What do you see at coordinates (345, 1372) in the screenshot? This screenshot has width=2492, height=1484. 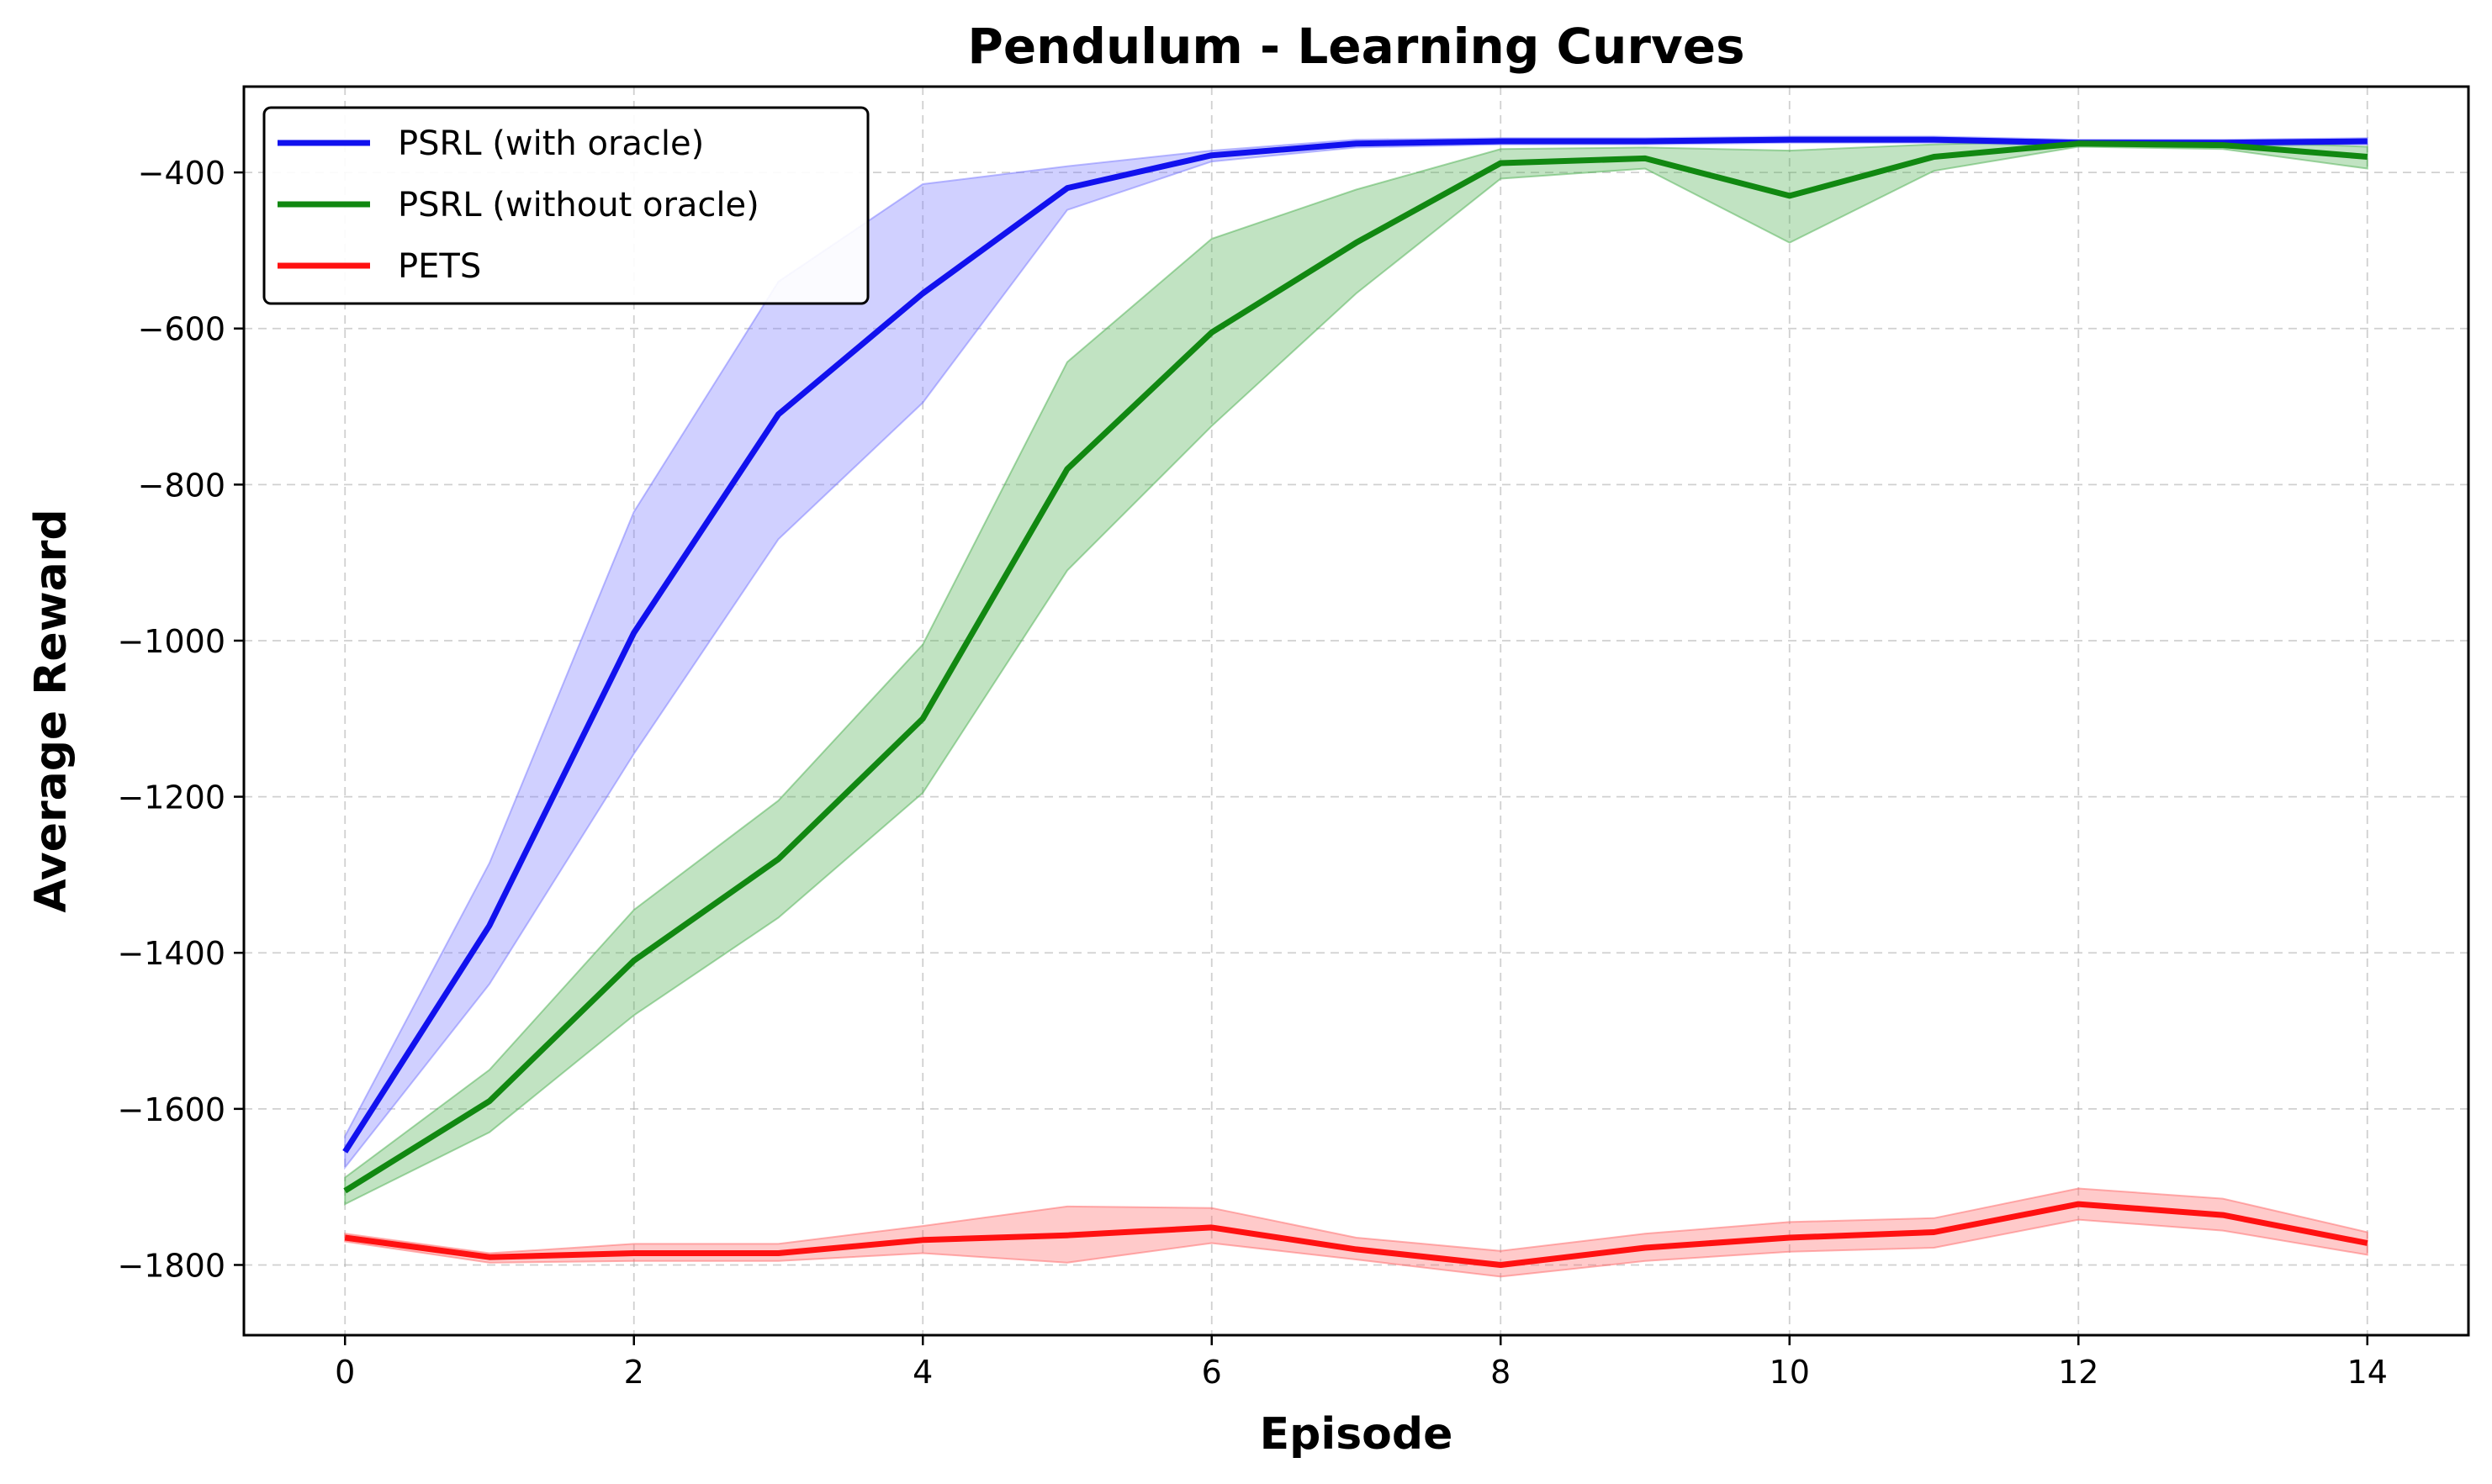 I see `x-tick-label: 0` at bounding box center [345, 1372].